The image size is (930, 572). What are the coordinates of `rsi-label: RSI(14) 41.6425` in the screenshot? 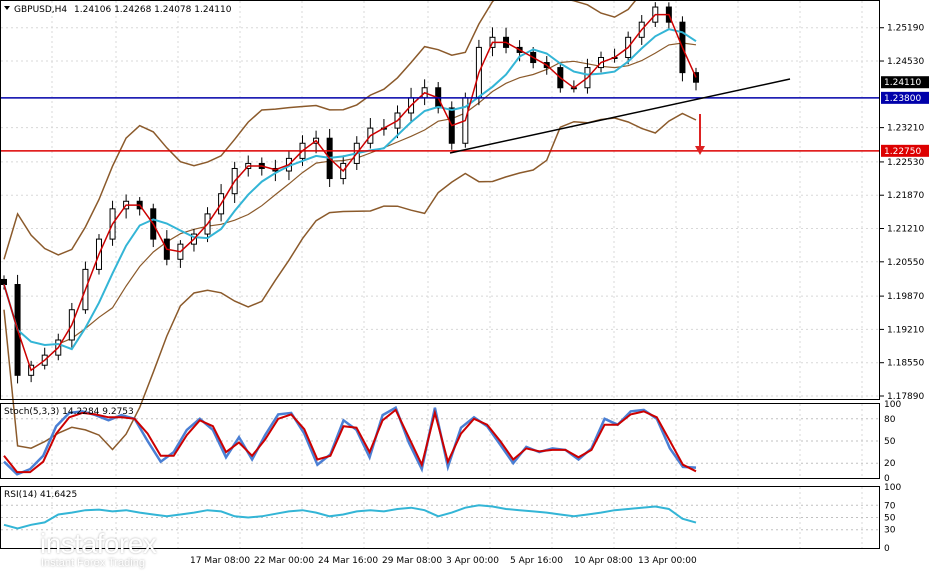 It's located at (40, 495).